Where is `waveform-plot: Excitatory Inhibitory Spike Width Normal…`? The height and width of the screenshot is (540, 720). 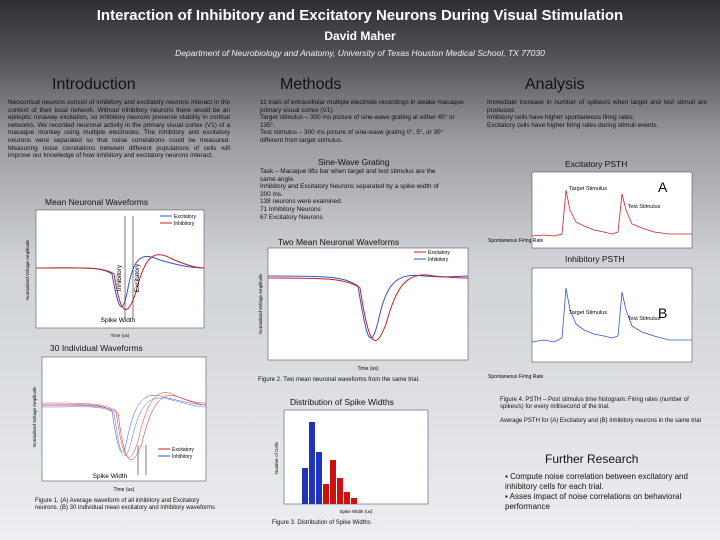
waveform-plot: Excitatory Inhibitory Spike Width Normal… is located at coordinates (119, 424).